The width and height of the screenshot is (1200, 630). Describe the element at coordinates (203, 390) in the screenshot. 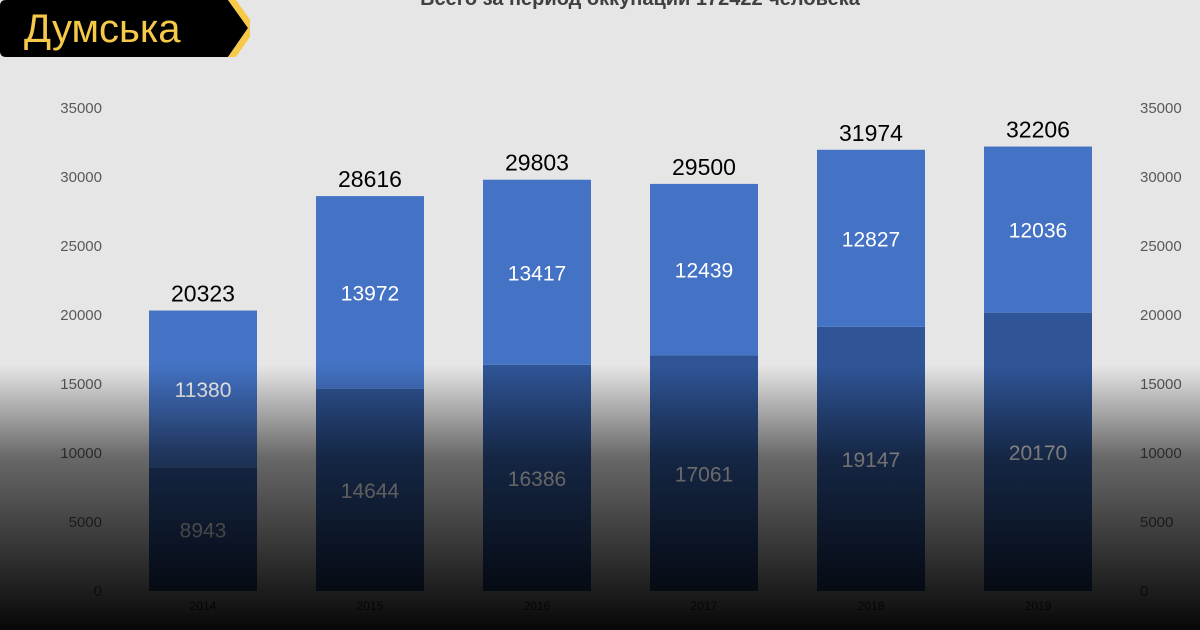

I see `bar-data-label: 11380` at that location.